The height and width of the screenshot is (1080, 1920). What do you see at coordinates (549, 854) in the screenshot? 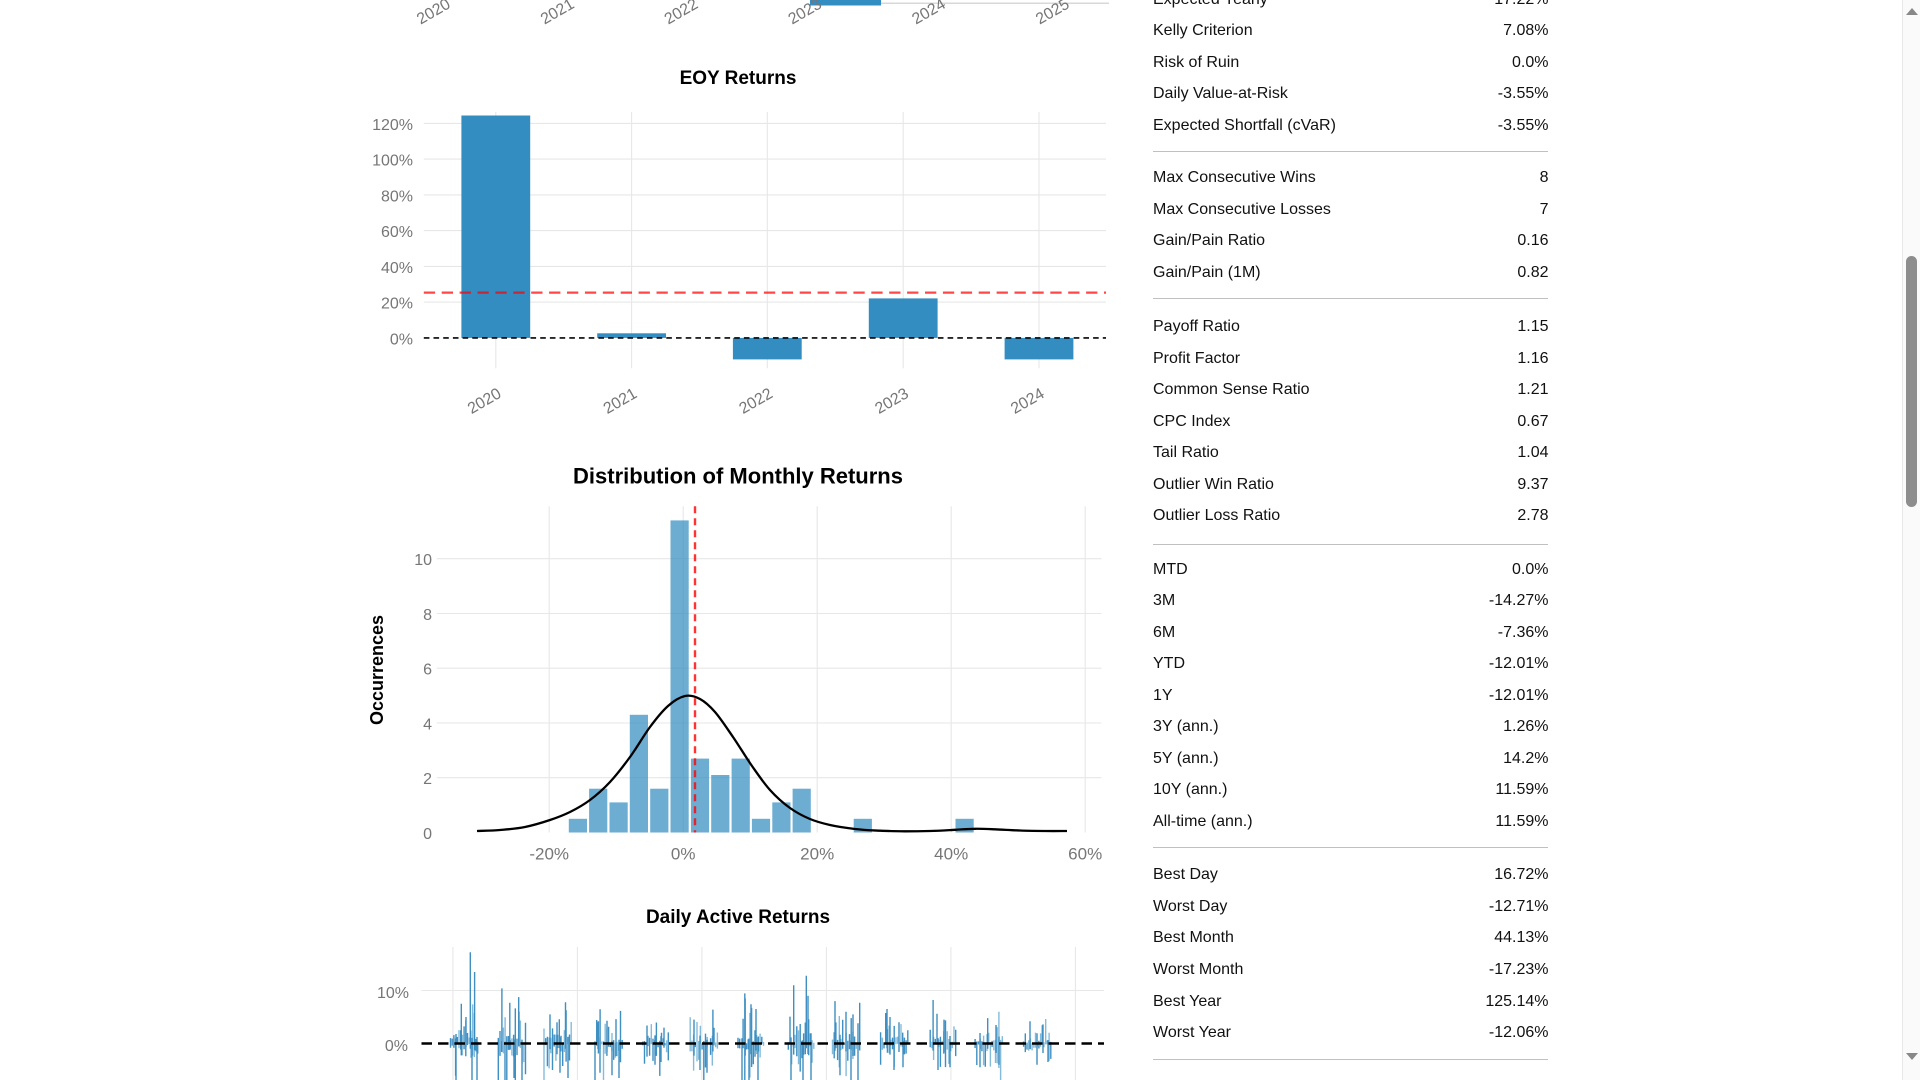
I see `svg-text: -20%` at bounding box center [549, 854].